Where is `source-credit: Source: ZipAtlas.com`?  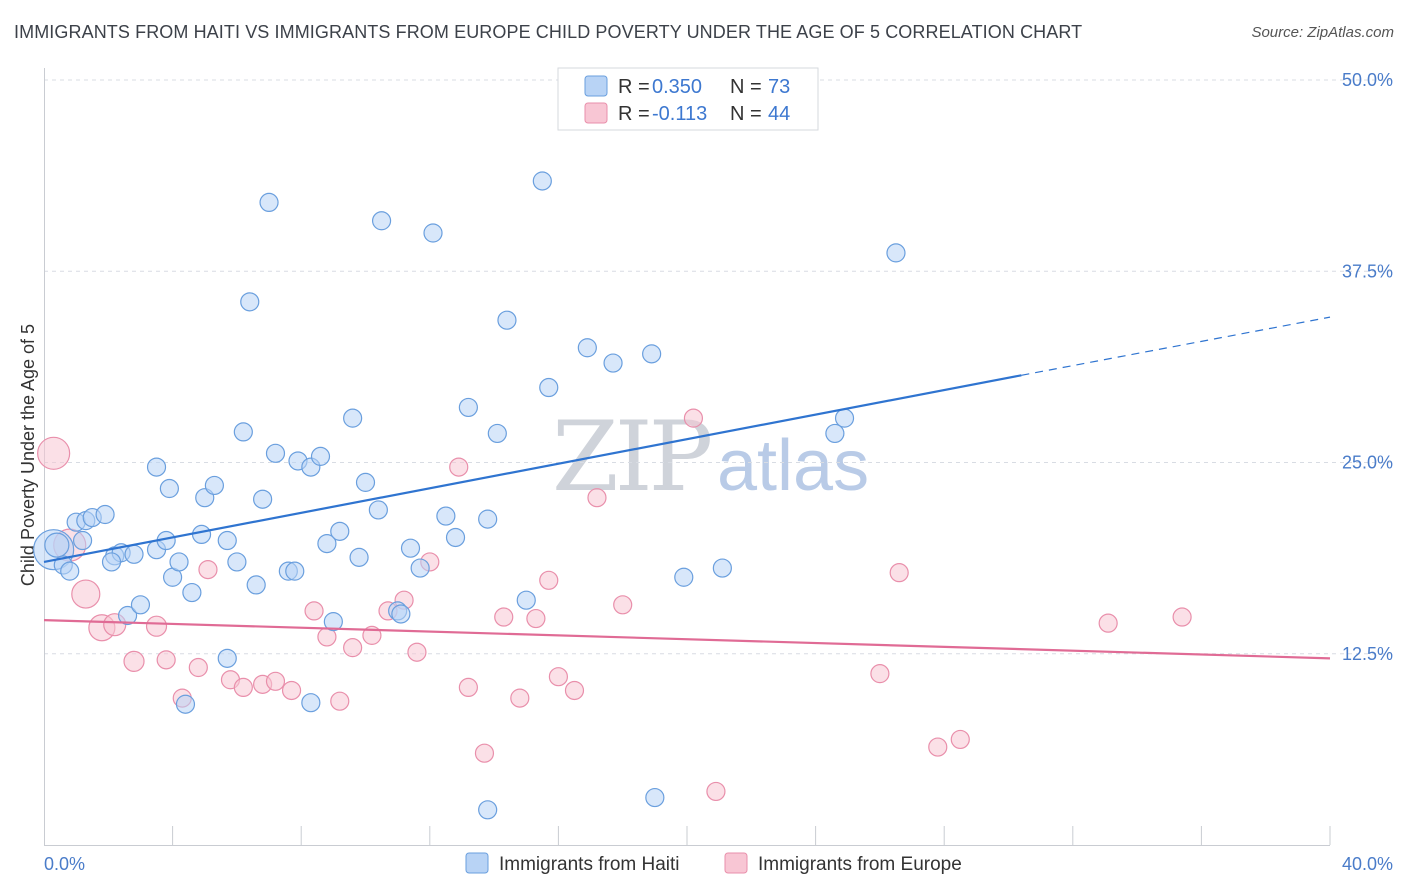
source-credit: Source: ZipAtlas.com is located at coordinates (1322, 32).